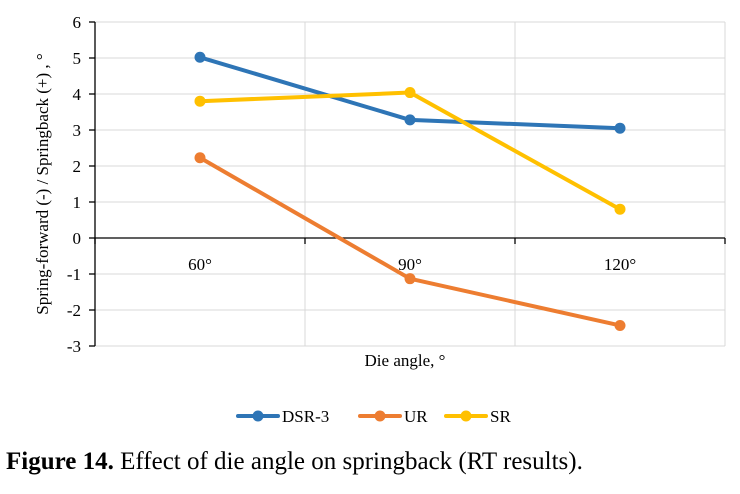 The height and width of the screenshot is (494, 740). Describe the element at coordinates (74, 310) in the screenshot. I see `y-tick-label: -2` at that location.